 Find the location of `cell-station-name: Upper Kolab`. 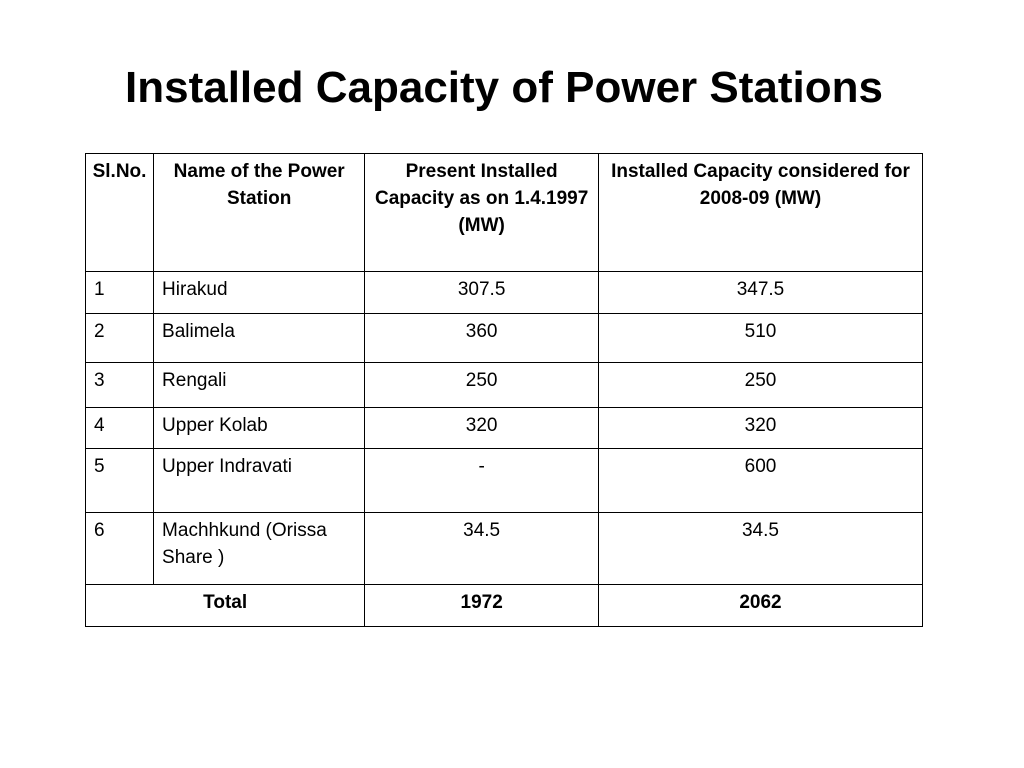

cell-station-name: Upper Kolab is located at coordinates (259, 428).